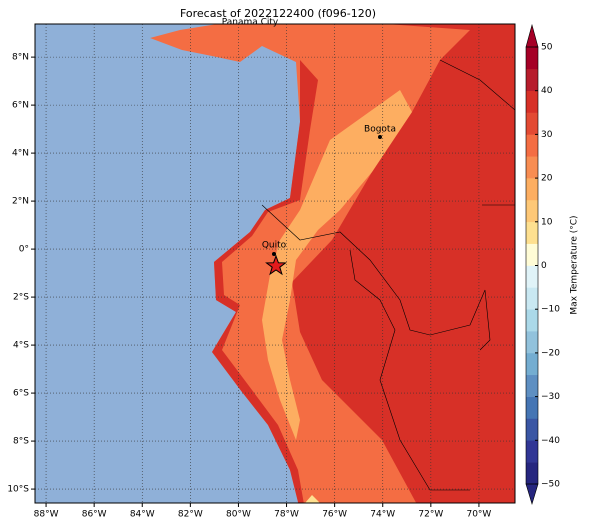 Image resolution: width=590 pixels, height=528 pixels. What do you see at coordinates (550, 397) in the screenshot?
I see `colorbar-tick-label: −30` at bounding box center [550, 397].